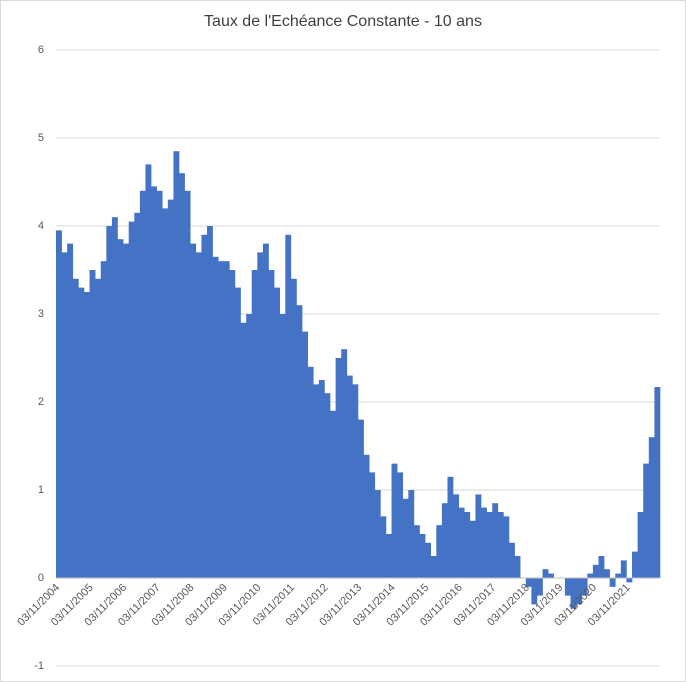  Describe the element at coordinates (41, 578) in the screenshot. I see `y-tick-label: 0` at that location.